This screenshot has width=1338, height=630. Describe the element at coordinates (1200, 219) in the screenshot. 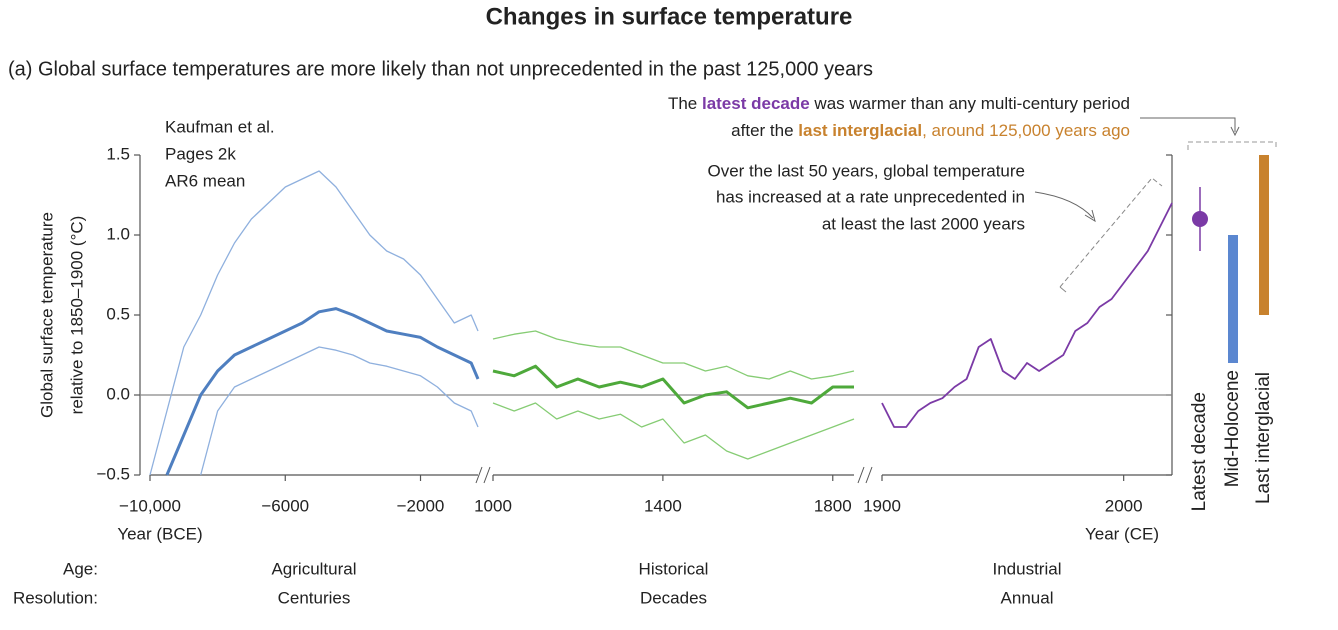

I see `range-point` at that location.